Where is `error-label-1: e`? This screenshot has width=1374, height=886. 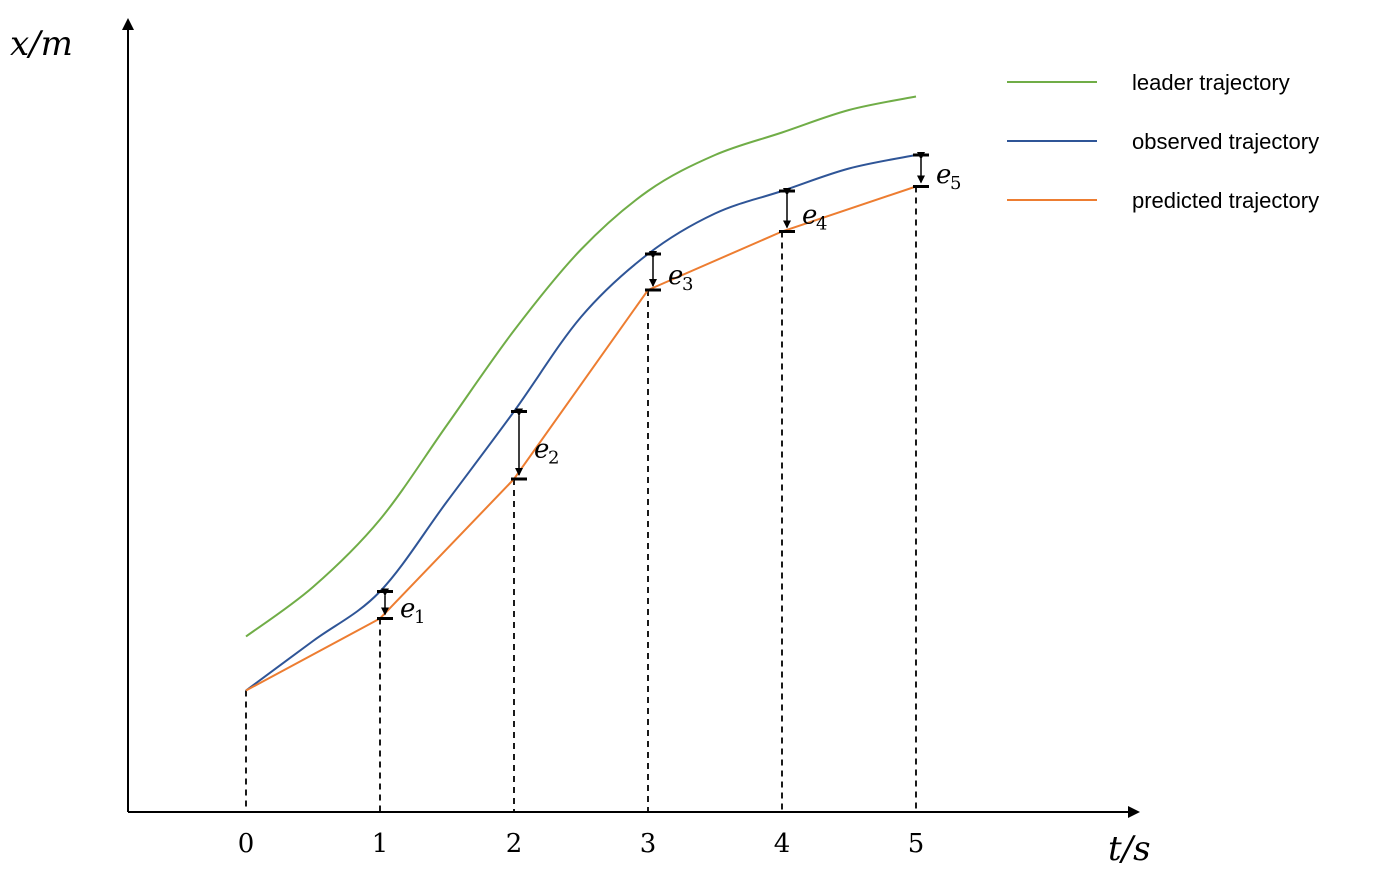 error-label-1: e is located at coordinates (407, 609).